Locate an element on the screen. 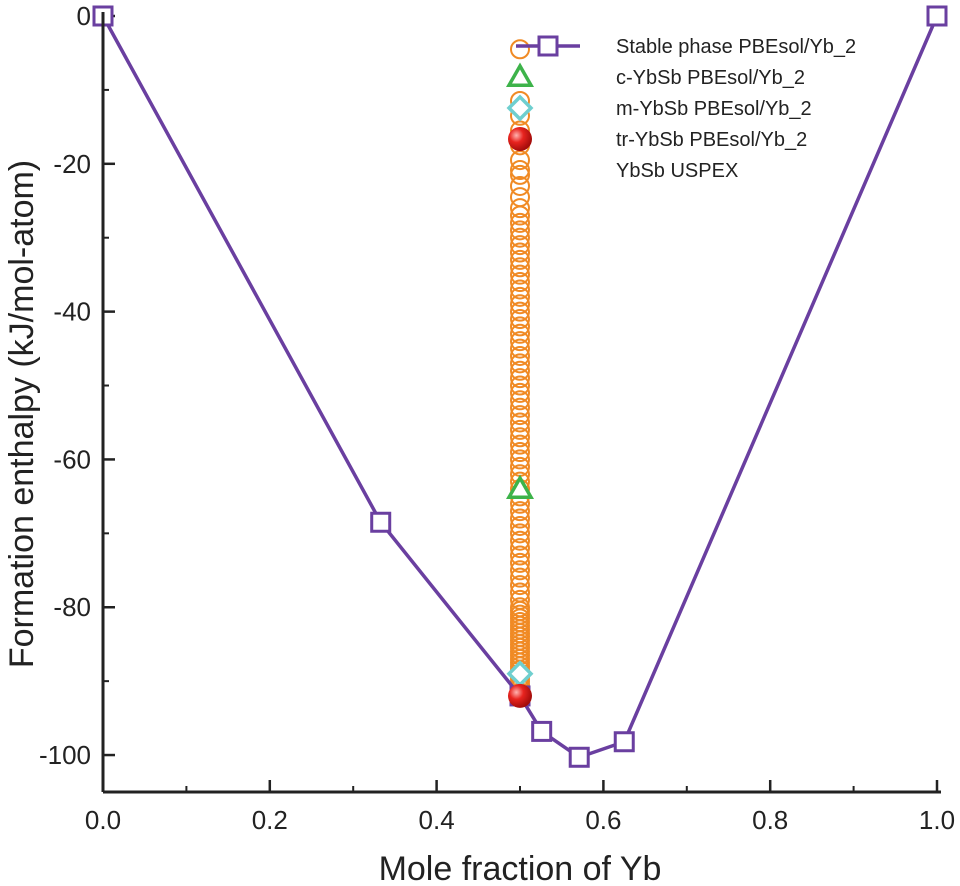  legend-label: YbSb USPEX is located at coordinates (677, 171).